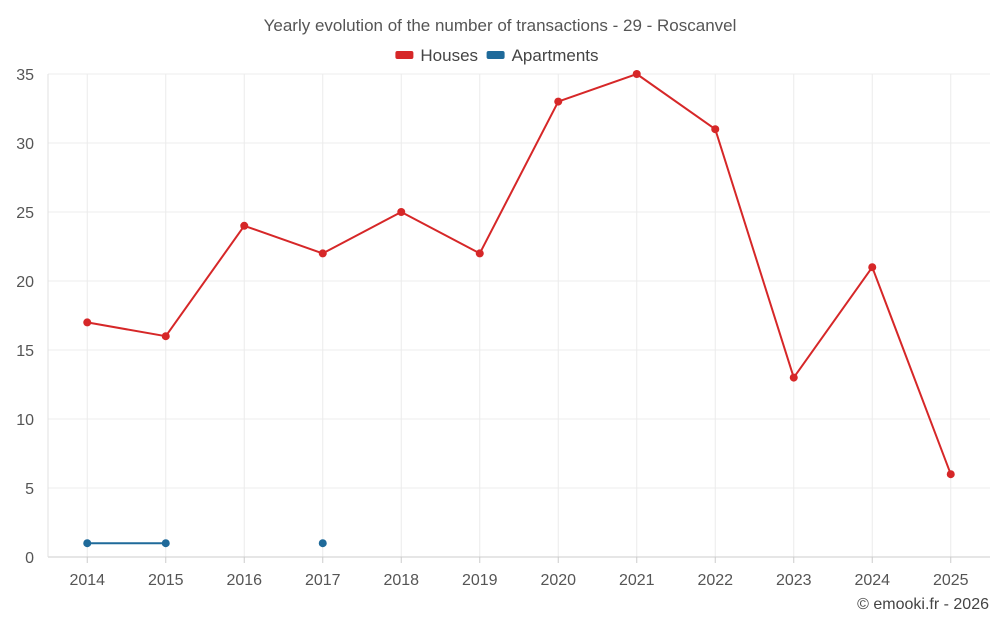 The image size is (1000, 625). Describe the element at coordinates (25, 420) in the screenshot. I see `y-tick-label: 10` at that location.